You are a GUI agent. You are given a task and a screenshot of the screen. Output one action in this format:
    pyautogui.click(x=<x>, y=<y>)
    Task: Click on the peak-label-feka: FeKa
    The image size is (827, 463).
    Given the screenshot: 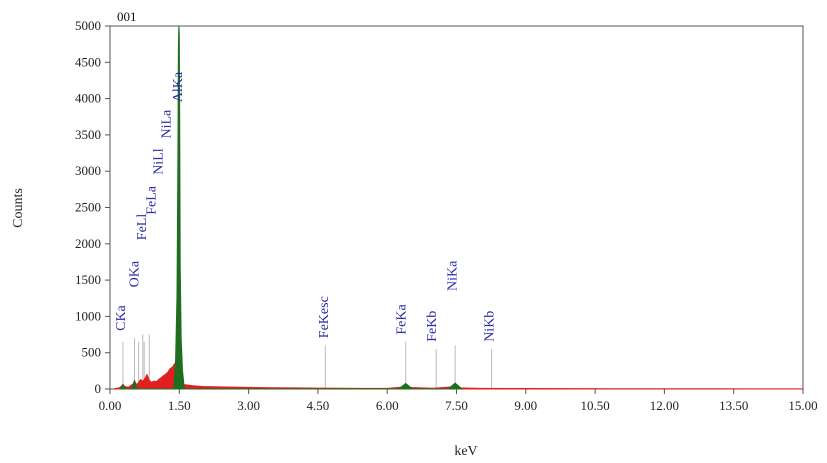 What is the action you would take?
    pyautogui.click(x=402, y=318)
    